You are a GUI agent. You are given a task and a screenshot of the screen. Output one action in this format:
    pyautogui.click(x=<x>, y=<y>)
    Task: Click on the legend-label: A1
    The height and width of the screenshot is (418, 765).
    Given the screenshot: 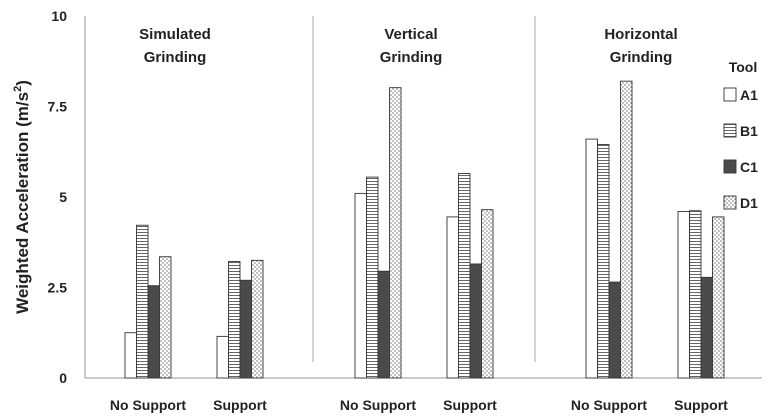 What is the action you would take?
    pyautogui.click(x=749, y=95)
    